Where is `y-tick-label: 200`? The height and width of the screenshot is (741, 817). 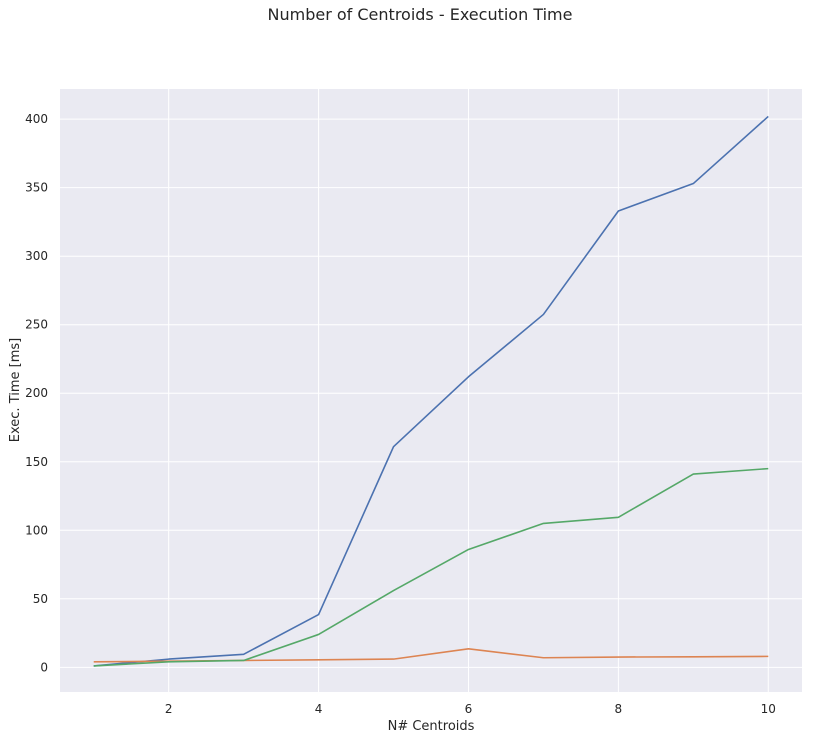
y-tick-label: 200 is located at coordinates (36, 393).